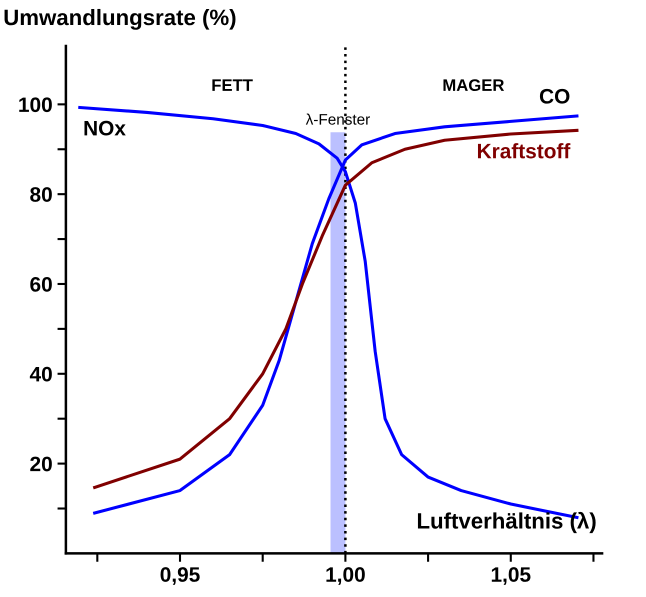 The height and width of the screenshot is (597, 646). I want to click on x-axis-title: Luftverhältnis (λ), so click(507, 523).